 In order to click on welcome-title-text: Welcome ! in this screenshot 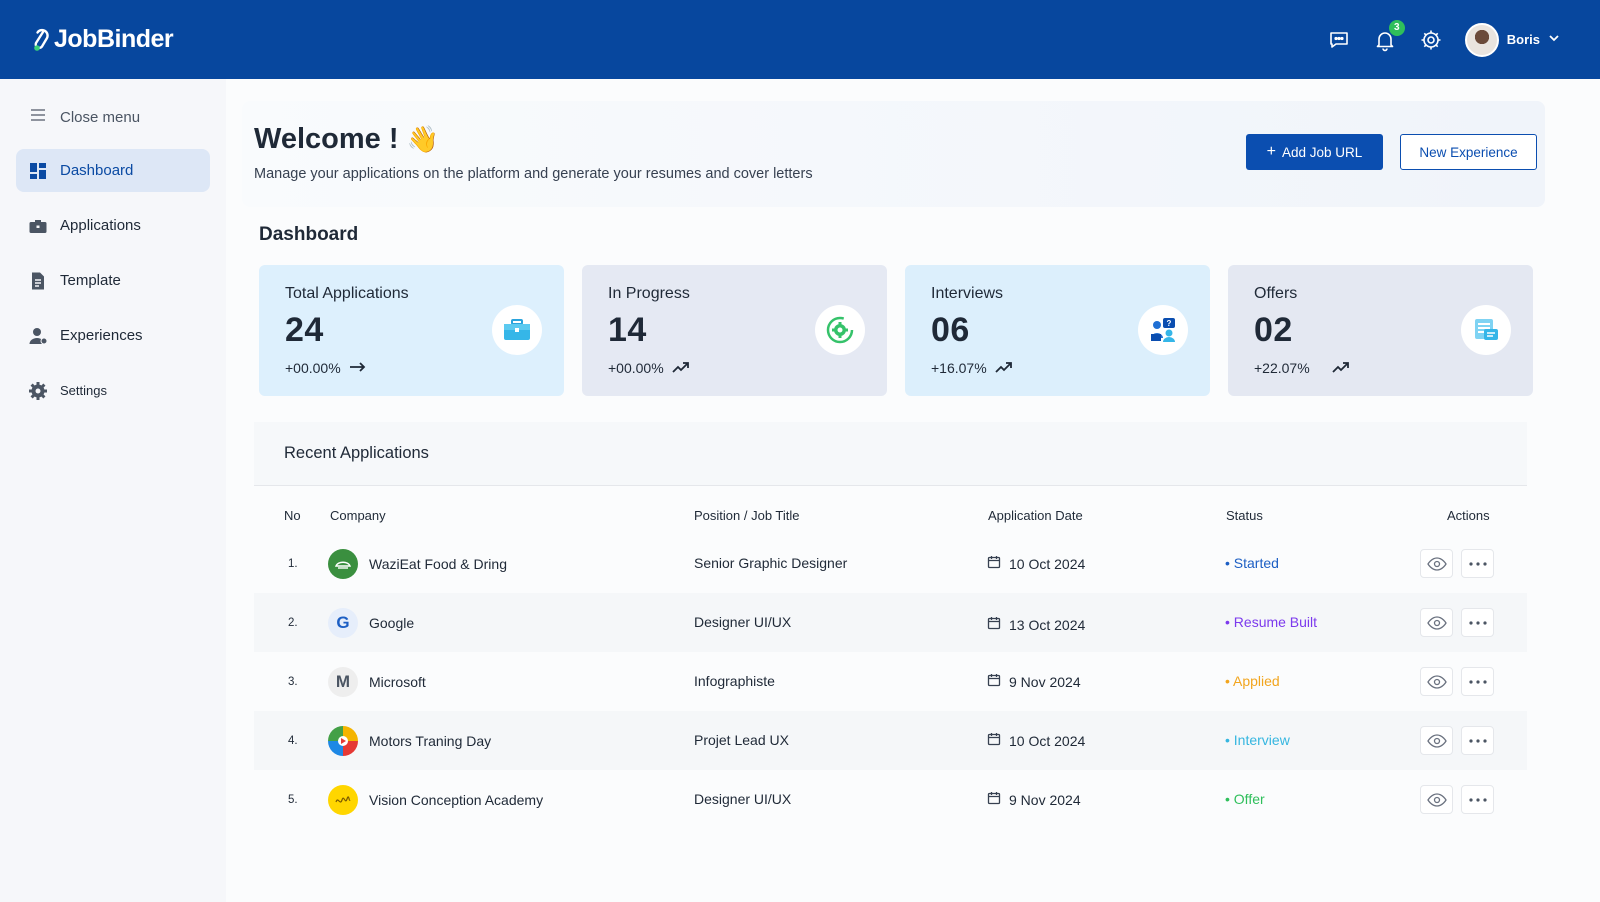, I will do `click(326, 139)`.